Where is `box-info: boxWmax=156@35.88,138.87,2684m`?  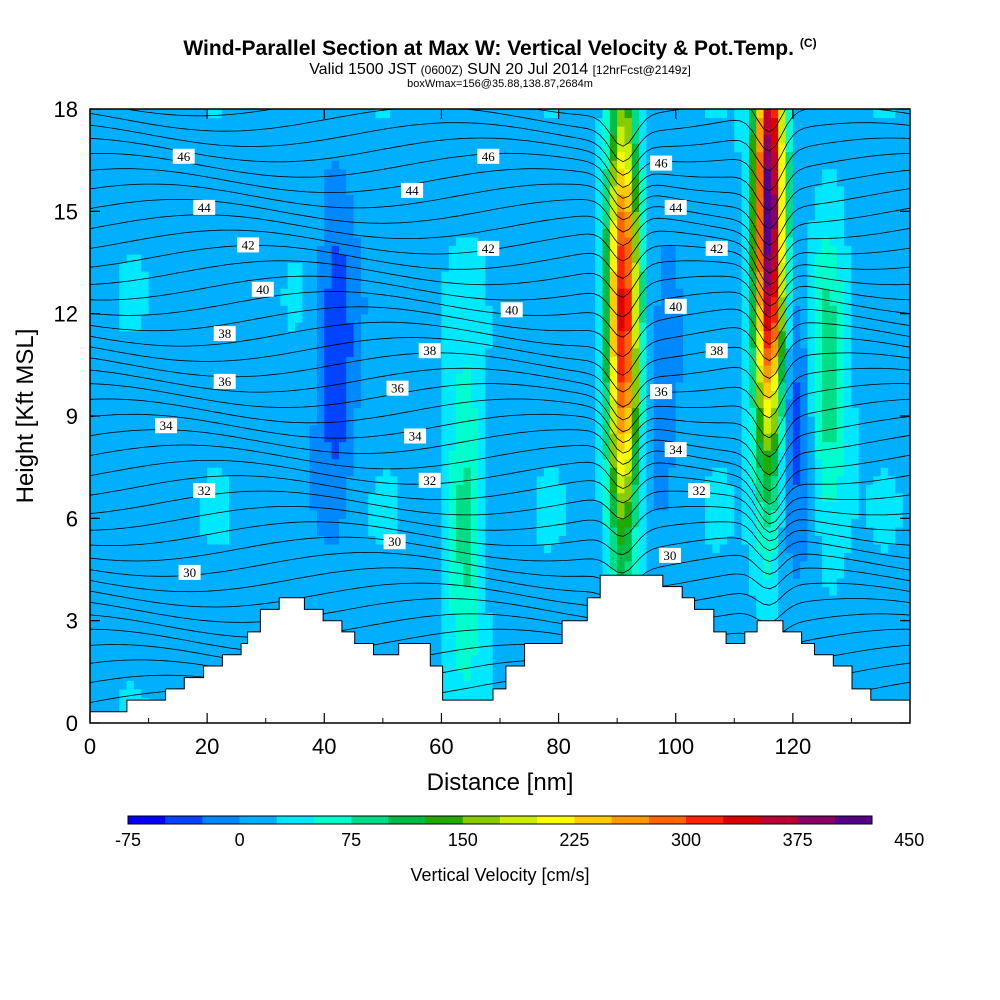 box-info: boxWmax=156@35.88,138.87,2684m is located at coordinates (500, 84).